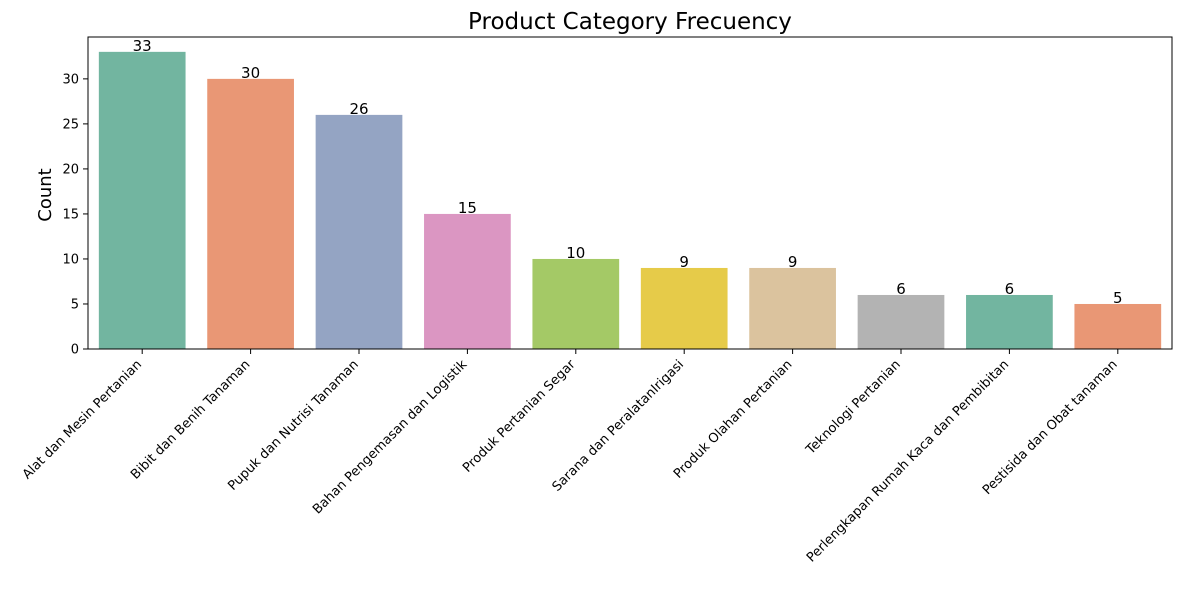 The width and height of the screenshot is (1182, 590). What do you see at coordinates (467, 208) in the screenshot?
I see `bar-value-label: 15` at bounding box center [467, 208].